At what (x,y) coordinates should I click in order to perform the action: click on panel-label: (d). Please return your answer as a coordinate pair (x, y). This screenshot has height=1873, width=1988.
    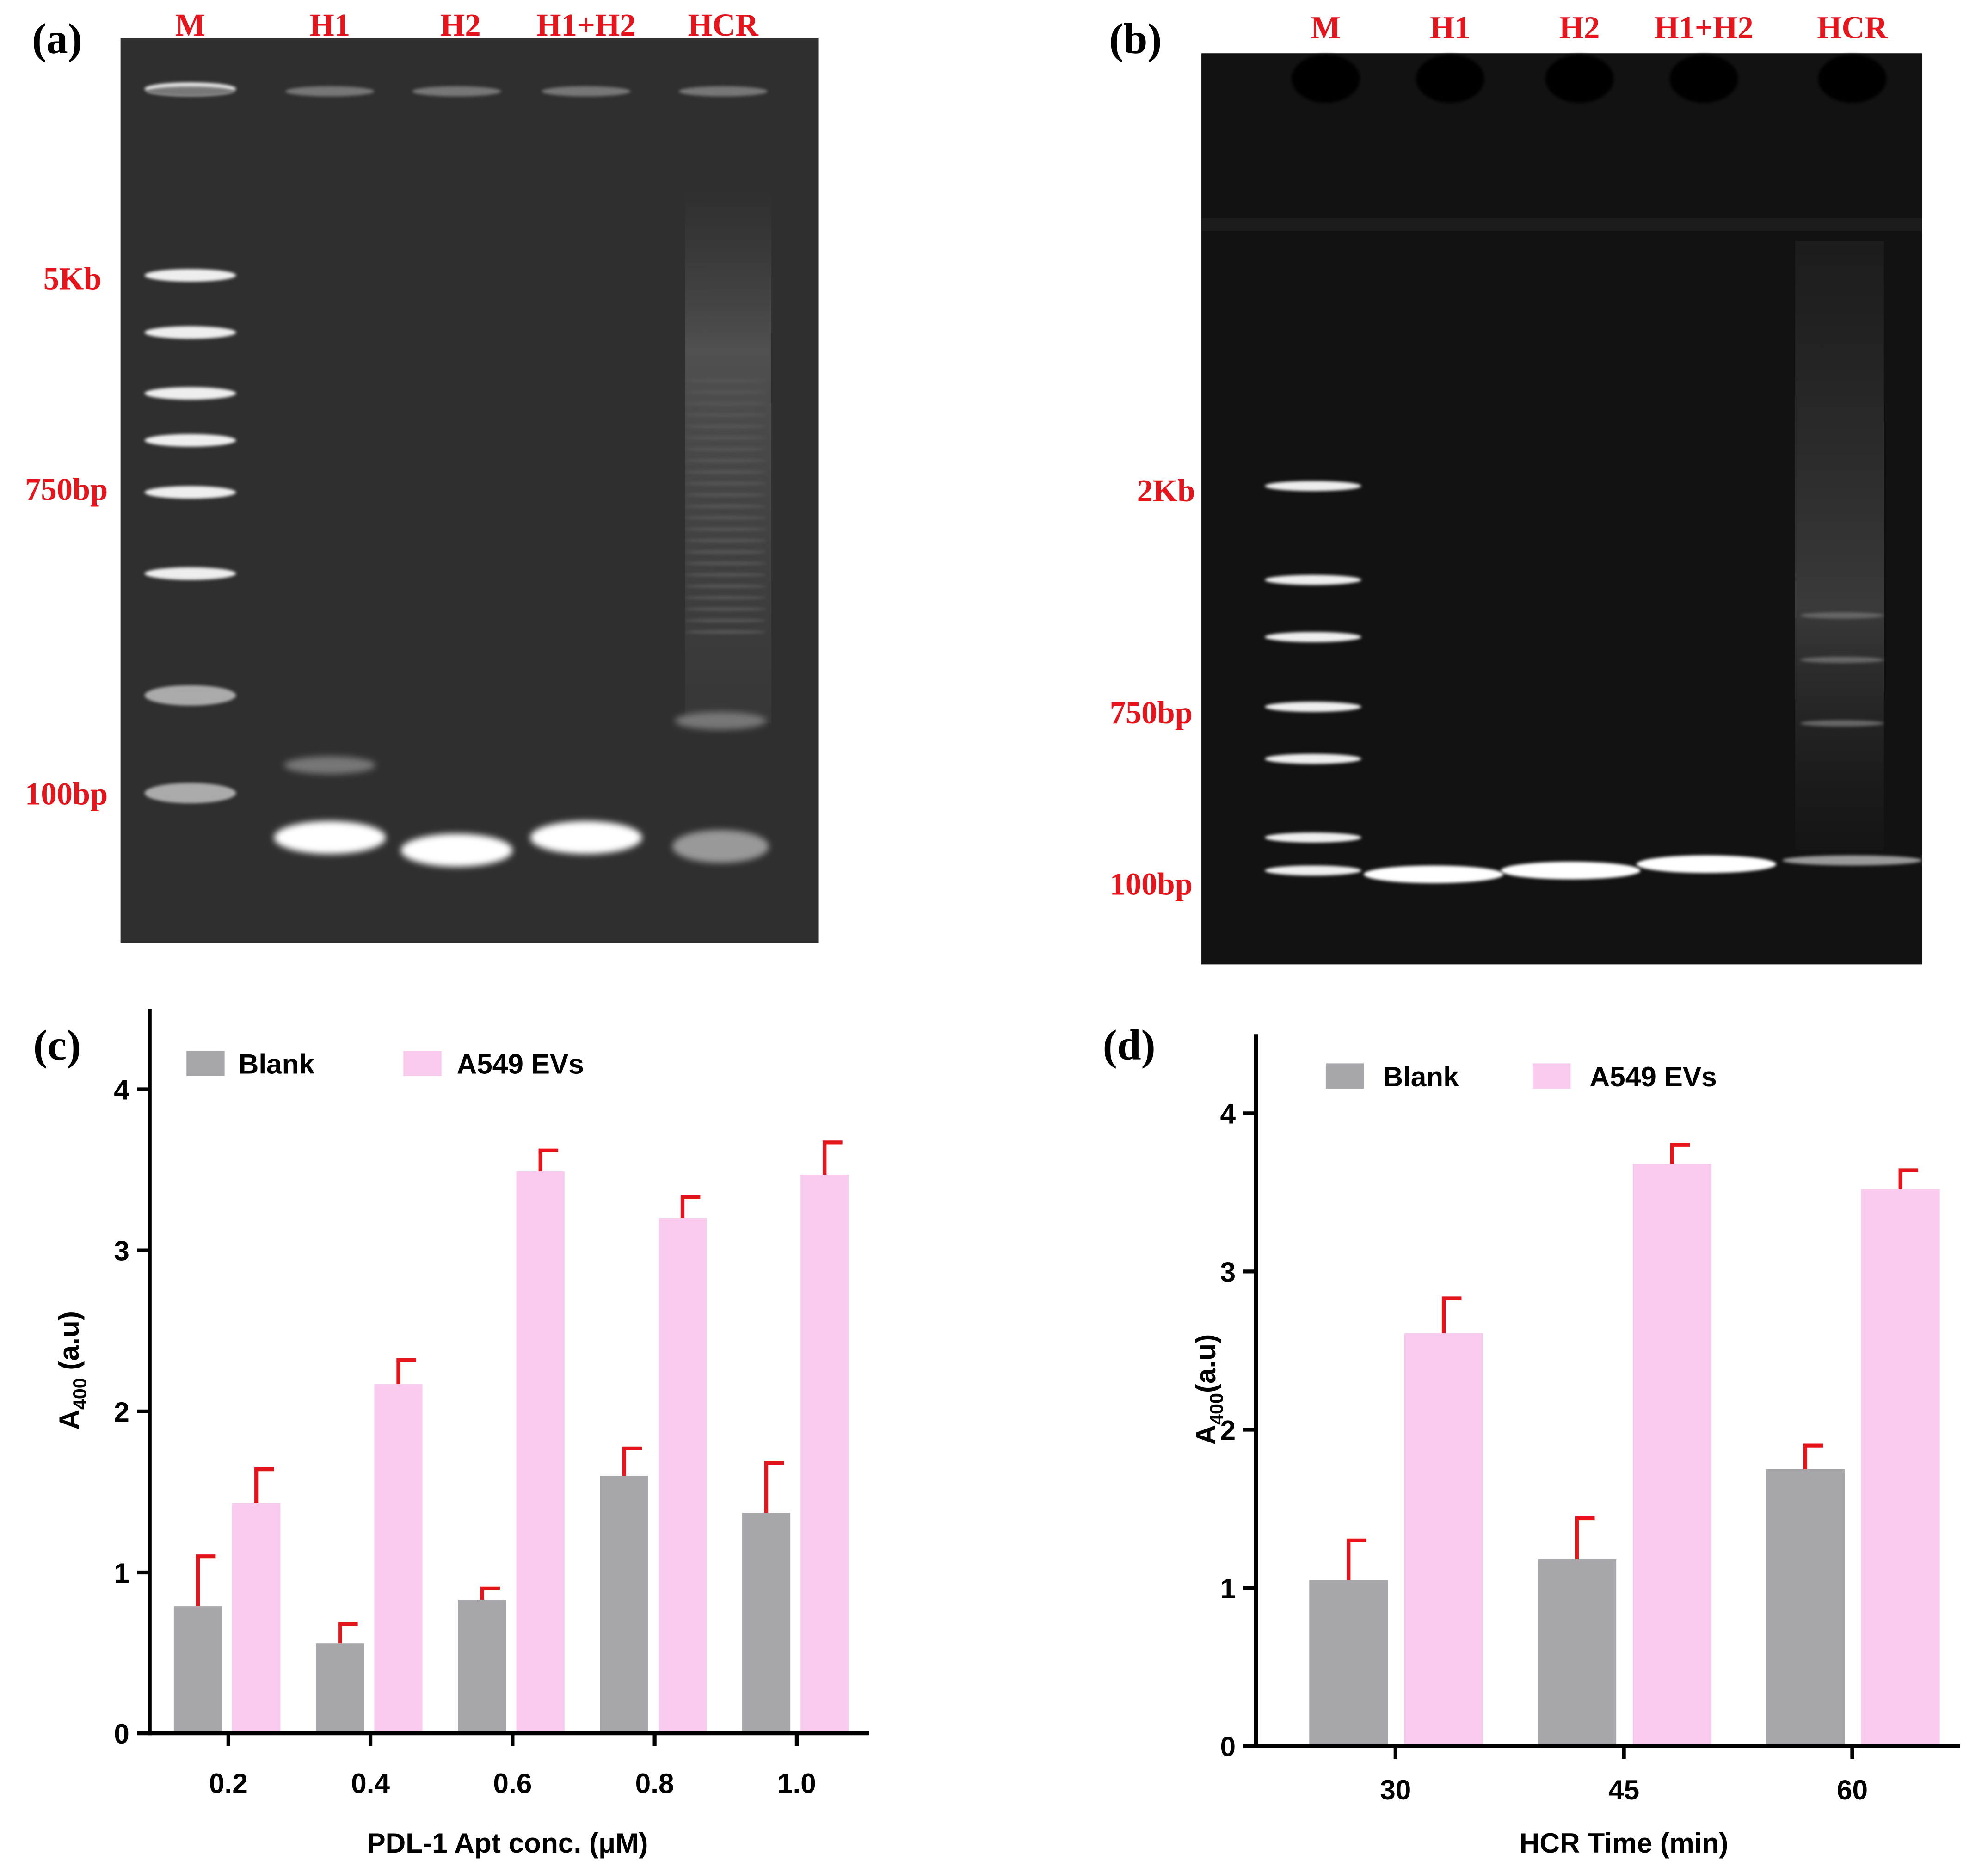
    Looking at the image, I should click on (1129, 1045).